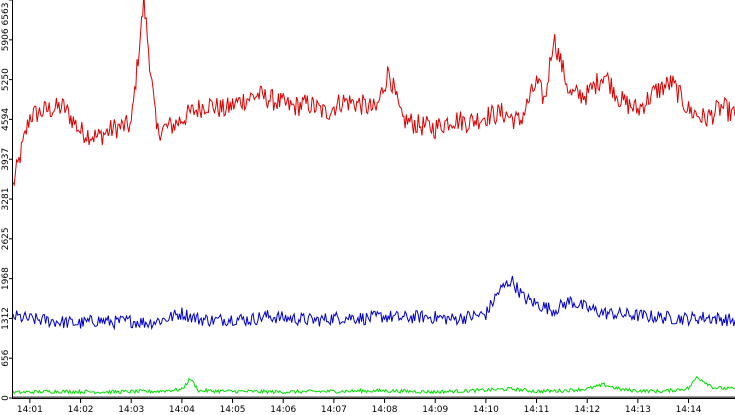 This screenshot has width=735, height=415. What do you see at coordinates (182, 410) in the screenshot?
I see `x-tick-label: 14:04` at bounding box center [182, 410].